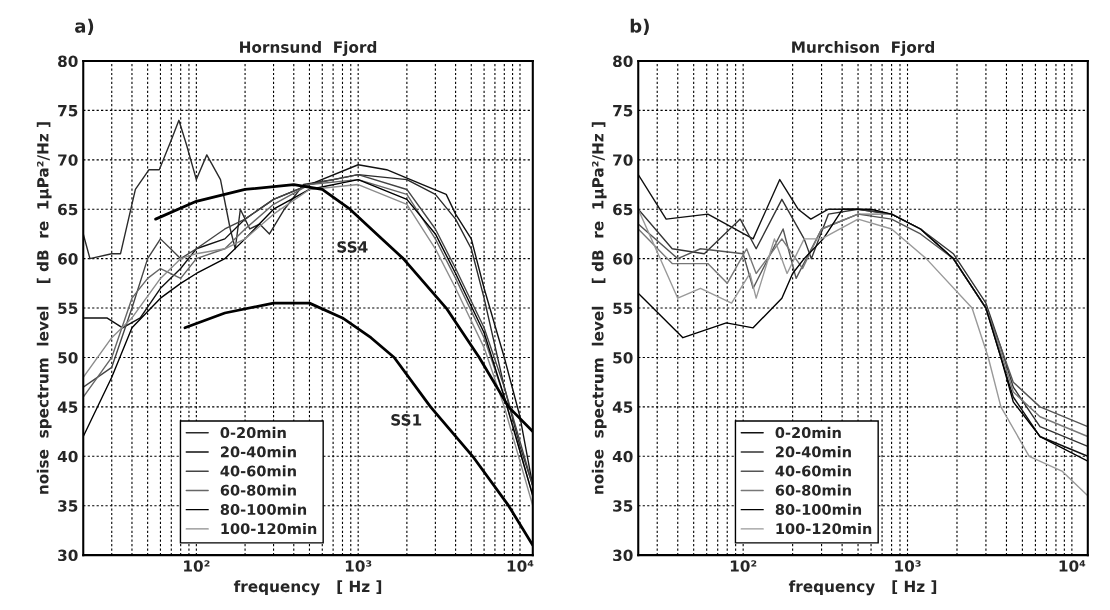 This screenshot has width=1110, height=610. What do you see at coordinates (863, 48) in the screenshot?
I see `chart-title: Murchison Fjord` at bounding box center [863, 48].